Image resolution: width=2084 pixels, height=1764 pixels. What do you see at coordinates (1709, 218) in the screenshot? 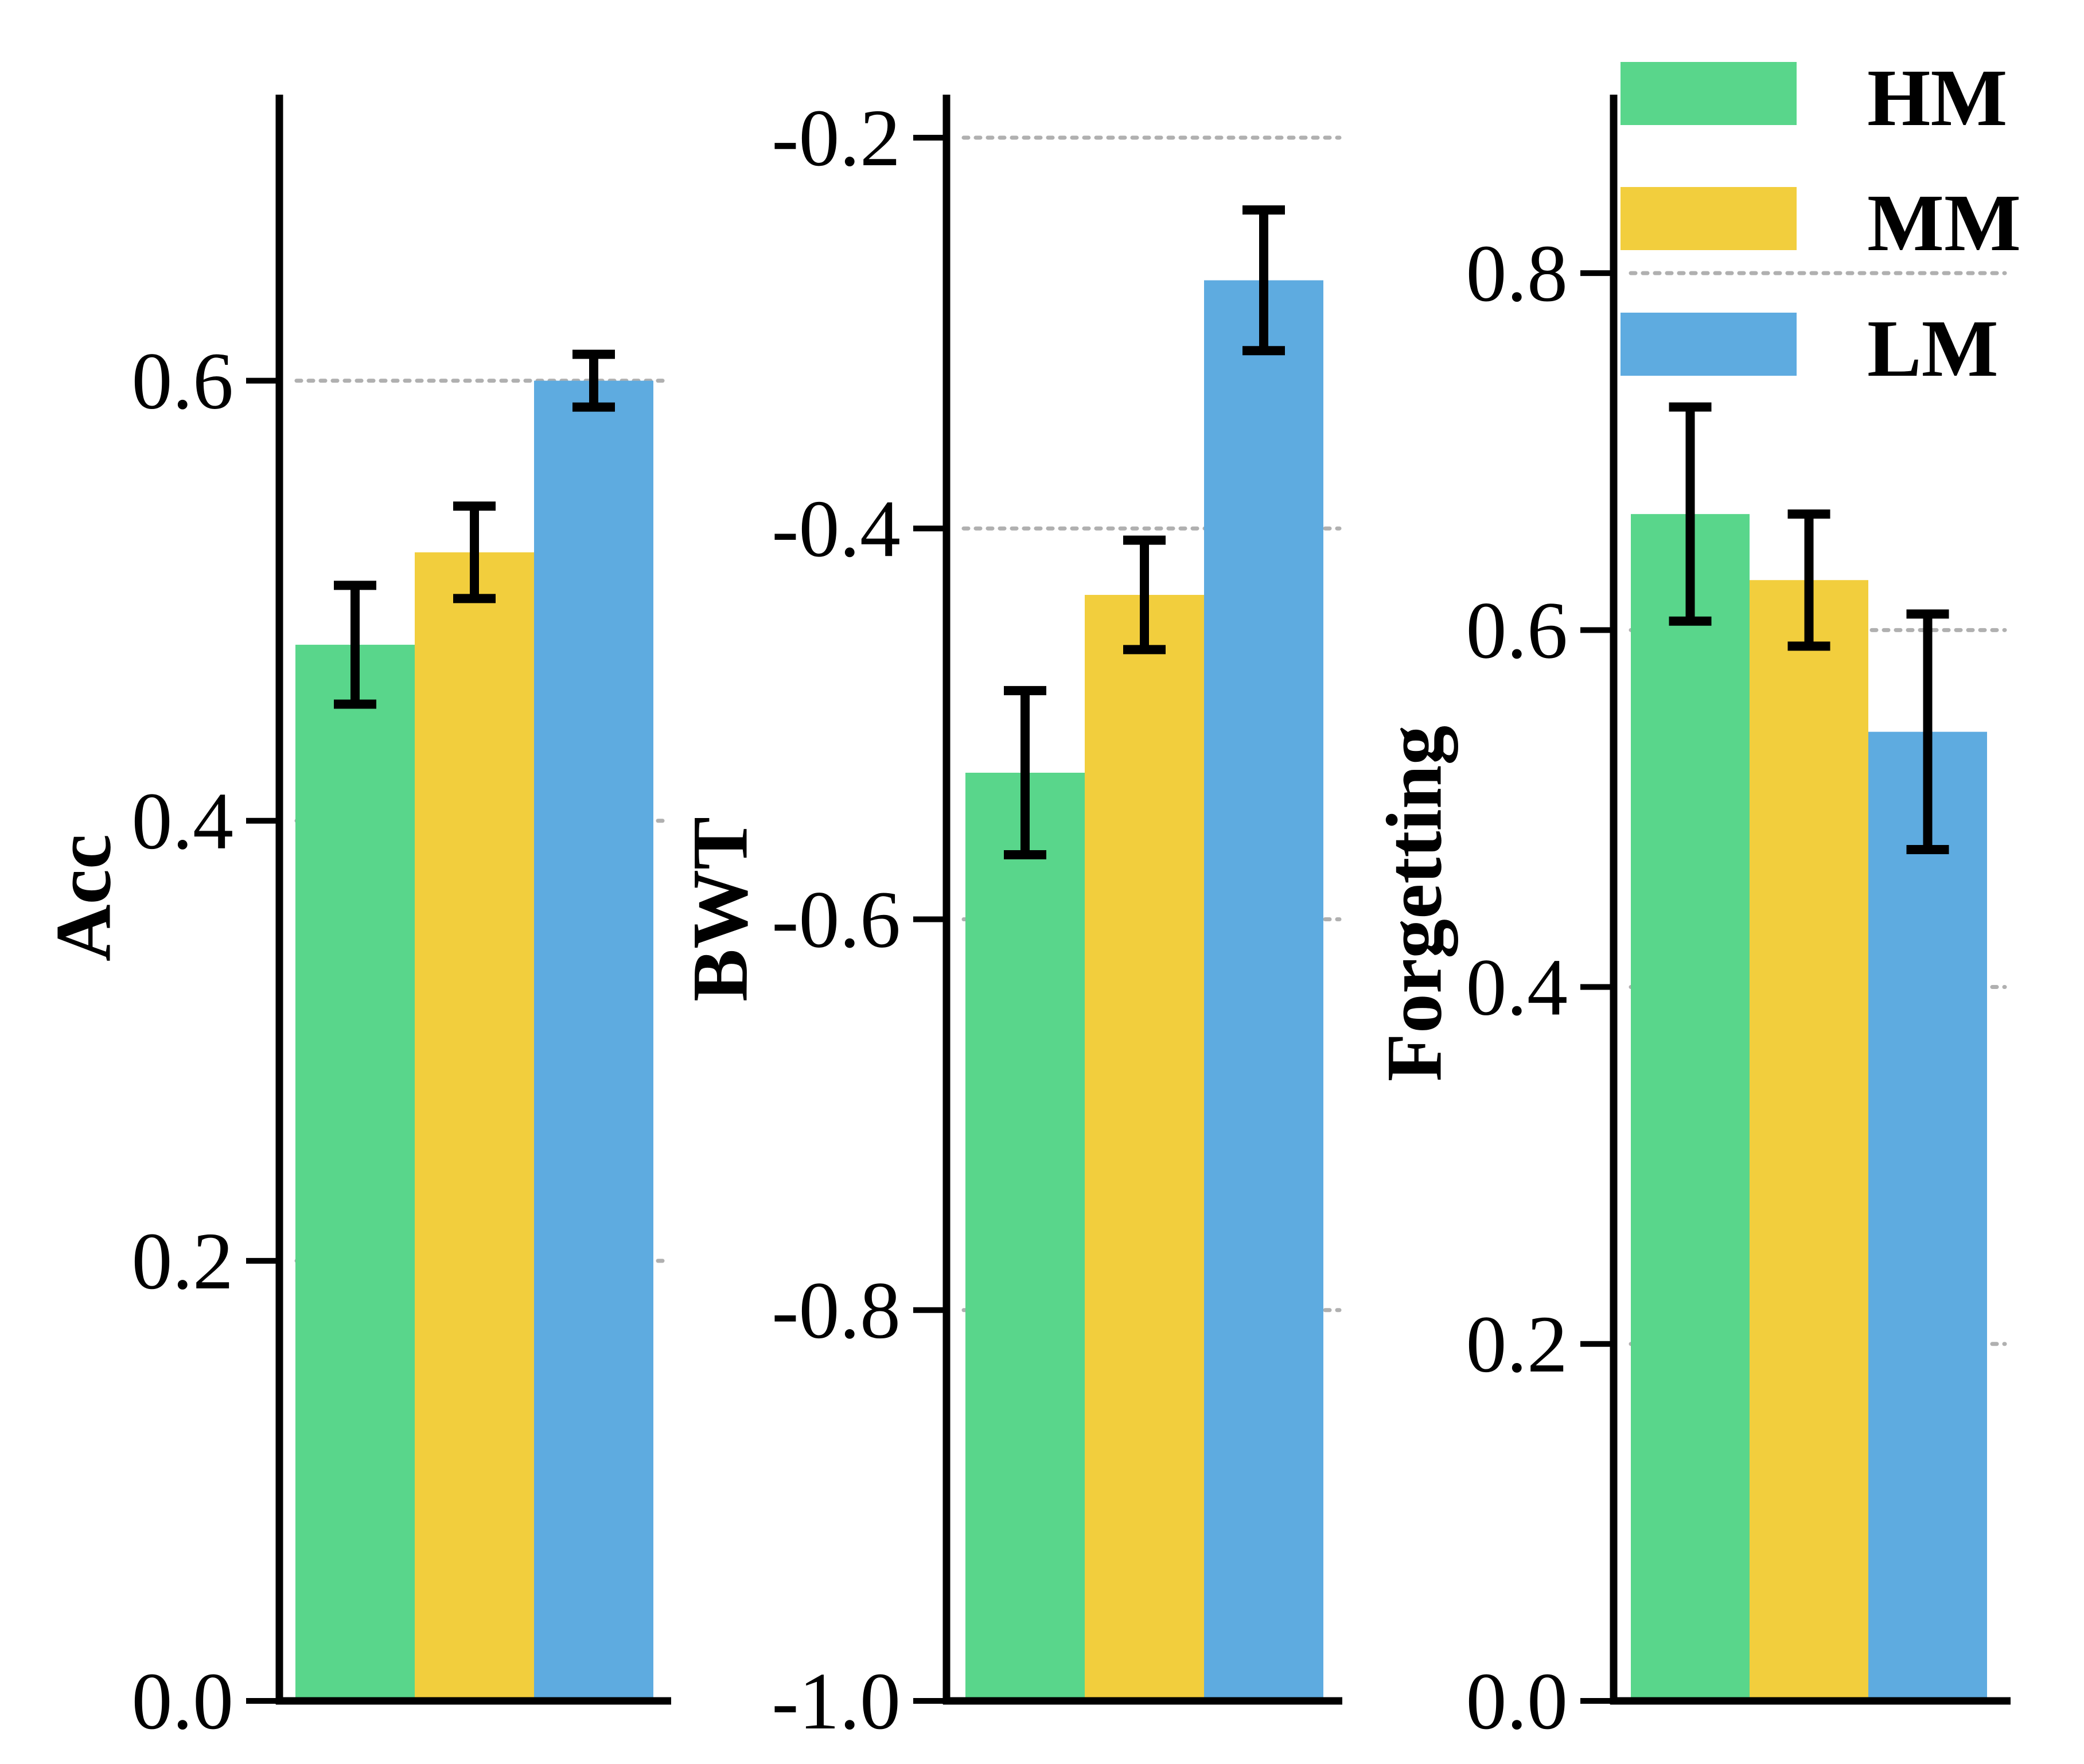
I see `legend-swatch-mm` at bounding box center [1709, 218].